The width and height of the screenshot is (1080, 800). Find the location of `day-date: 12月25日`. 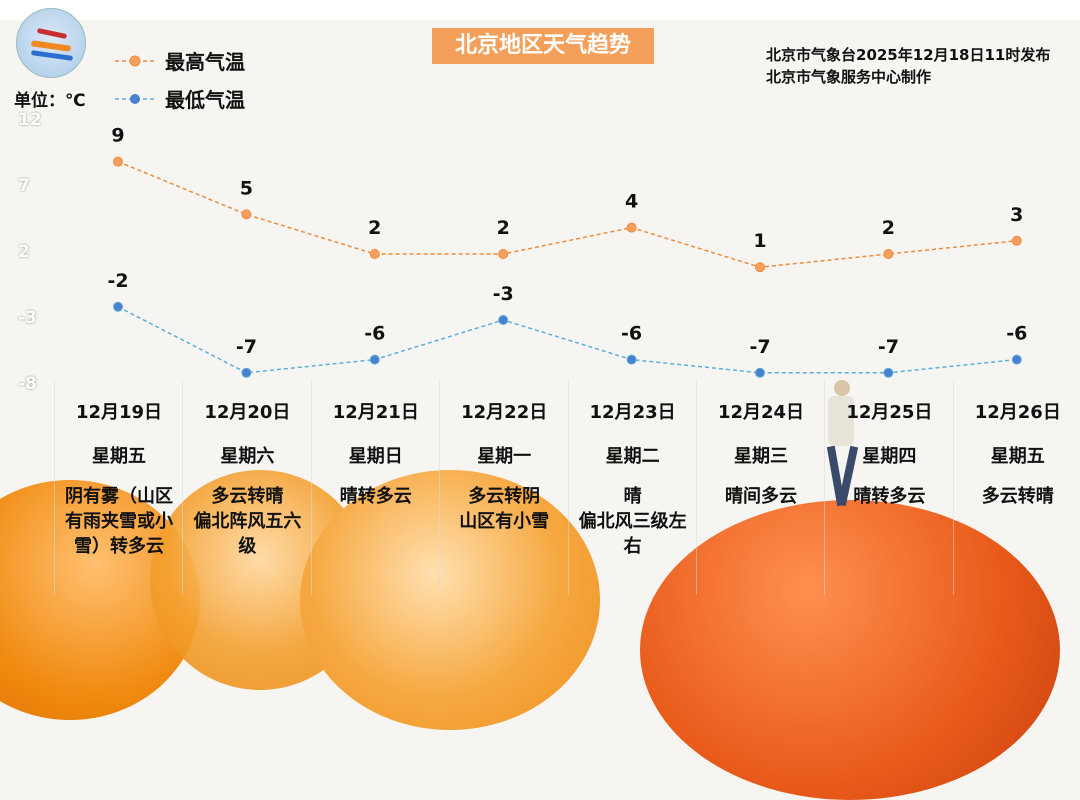

day-date: 12月25日 is located at coordinates (889, 412).